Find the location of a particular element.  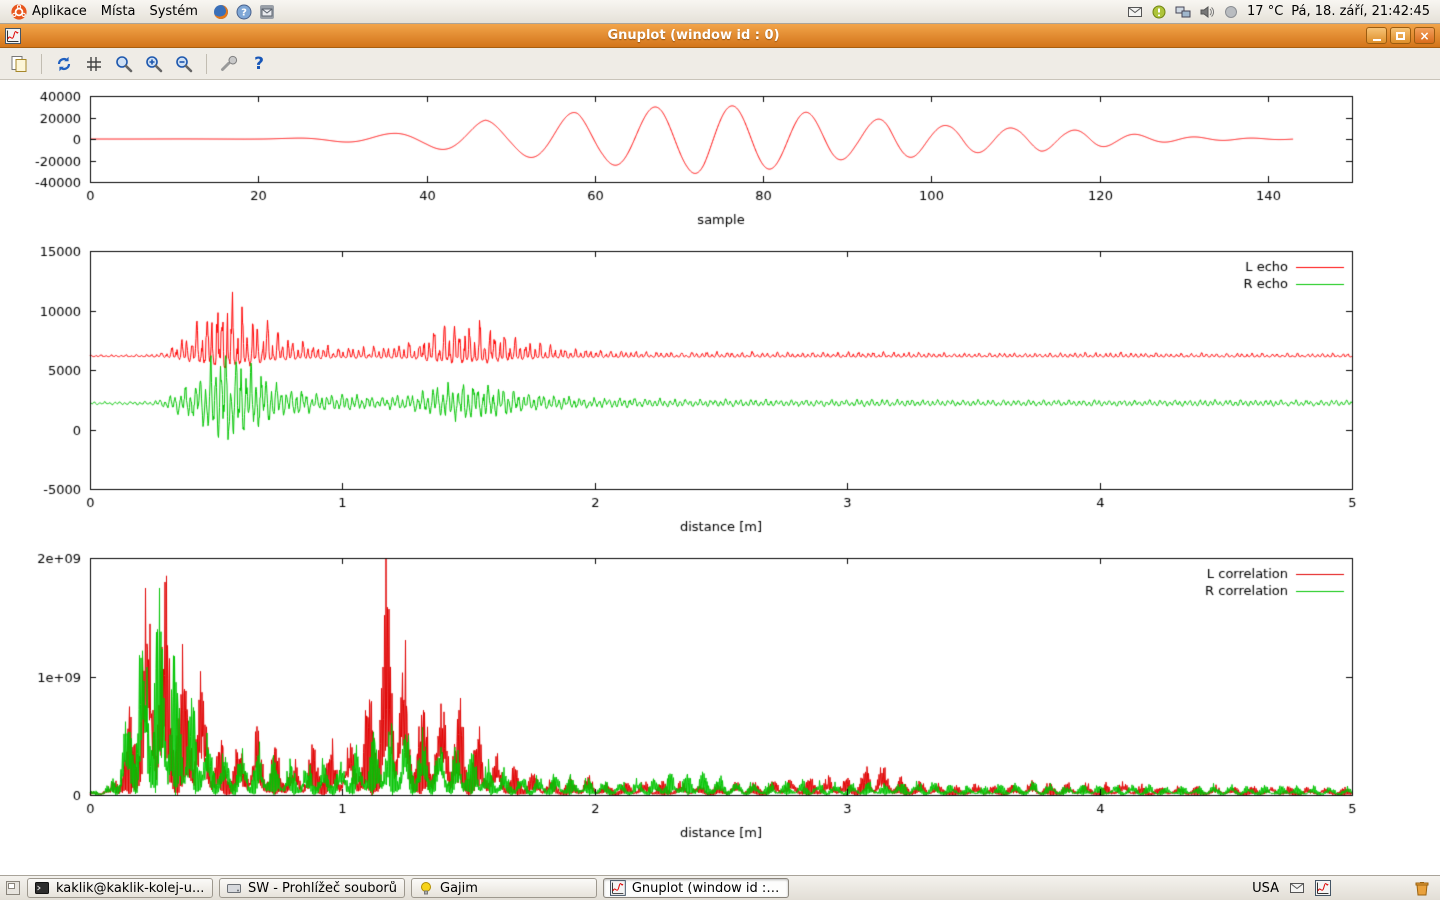

window-toolbar: ? is located at coordinates (720, 64).